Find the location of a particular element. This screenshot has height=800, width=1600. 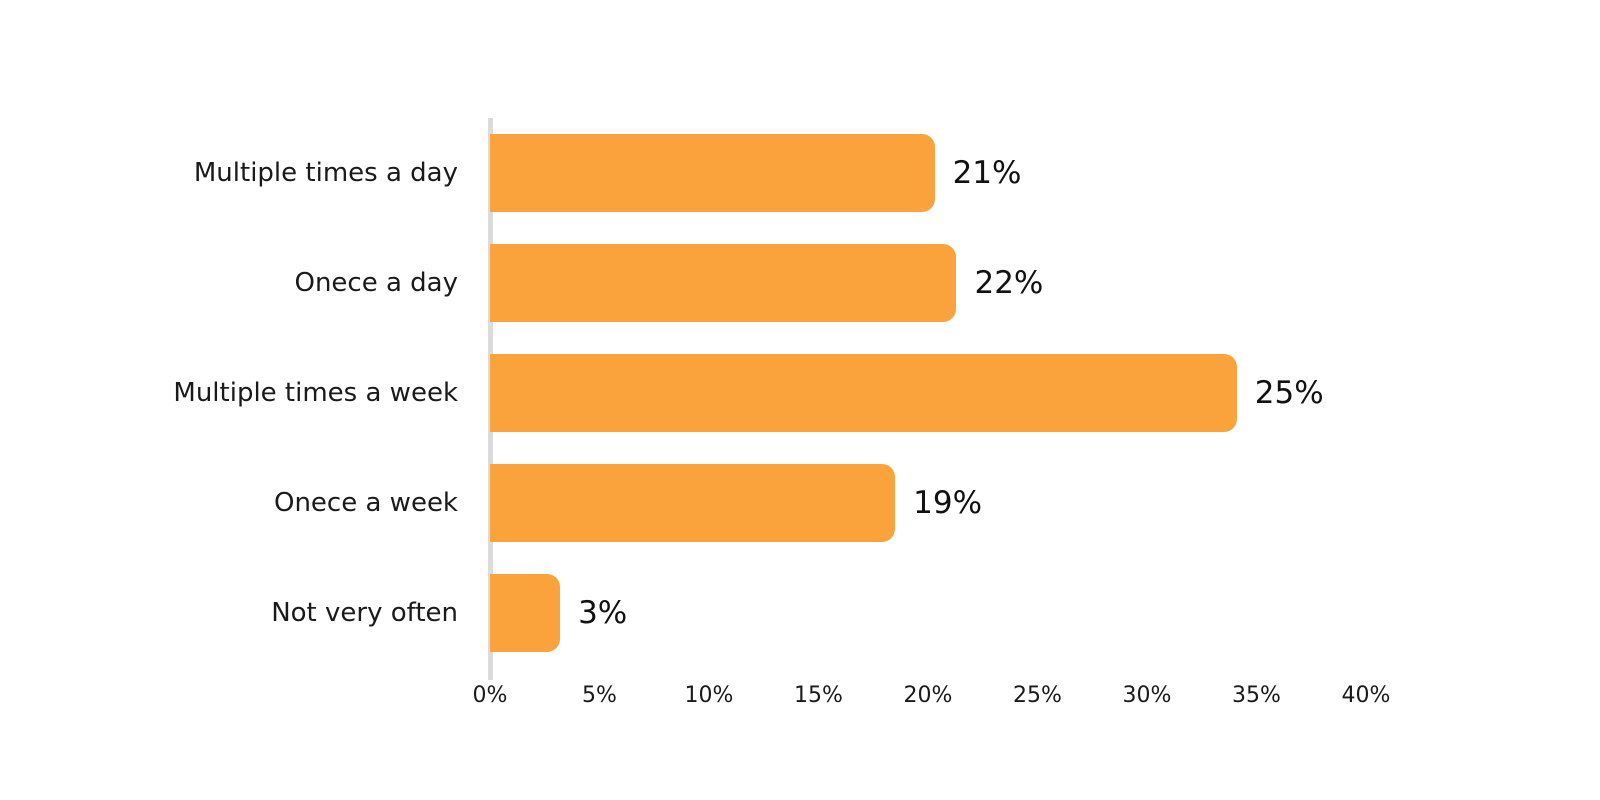

value-label: 3% is located at coordinates (603, 613).